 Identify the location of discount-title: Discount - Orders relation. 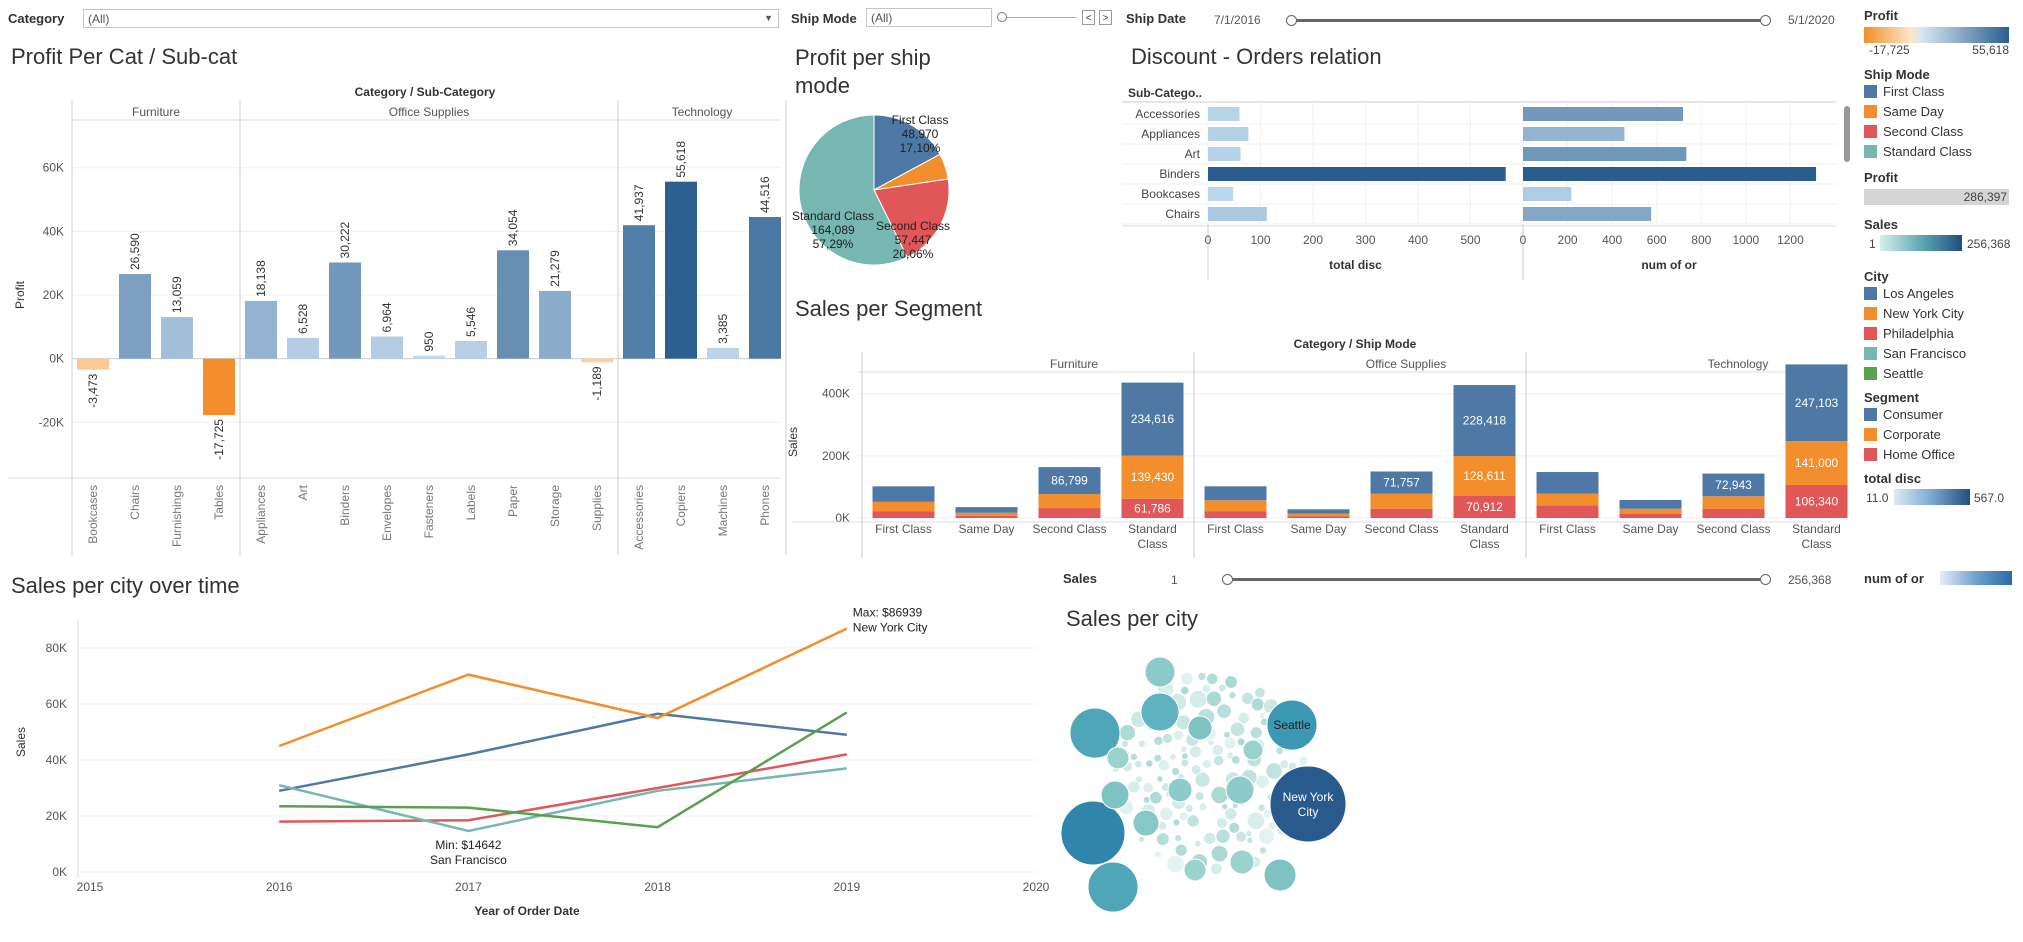
(1256, 56).